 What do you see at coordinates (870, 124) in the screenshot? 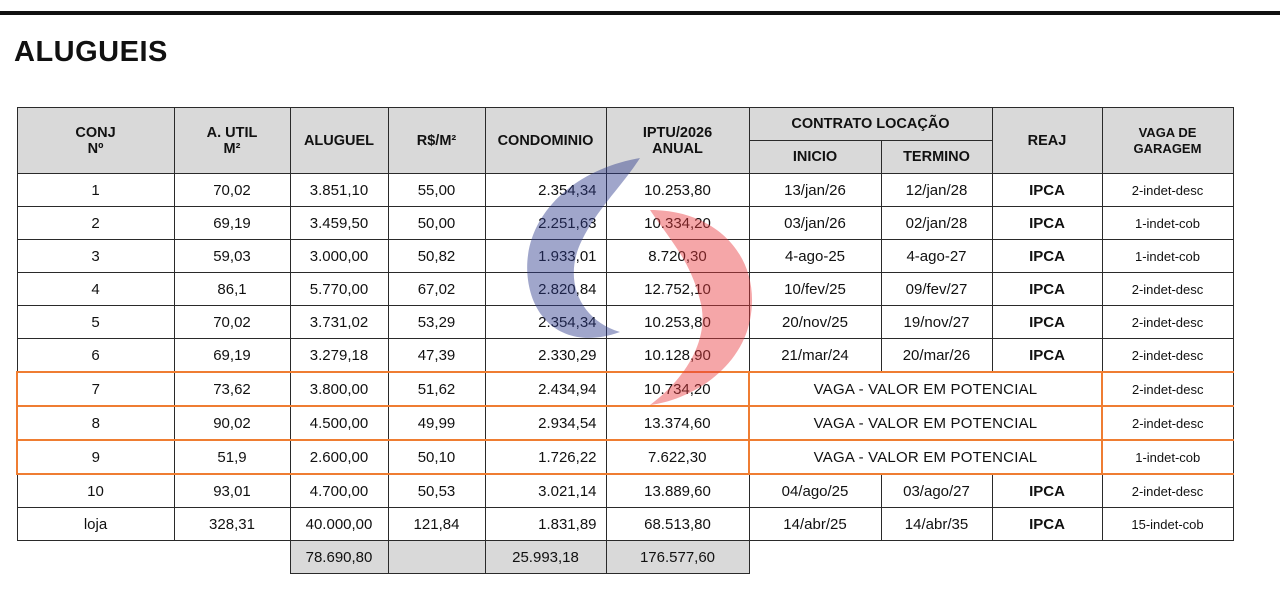
I see `header-contrato: CONTRATO LOCAÇÃO` at bounding box center [870, 124].